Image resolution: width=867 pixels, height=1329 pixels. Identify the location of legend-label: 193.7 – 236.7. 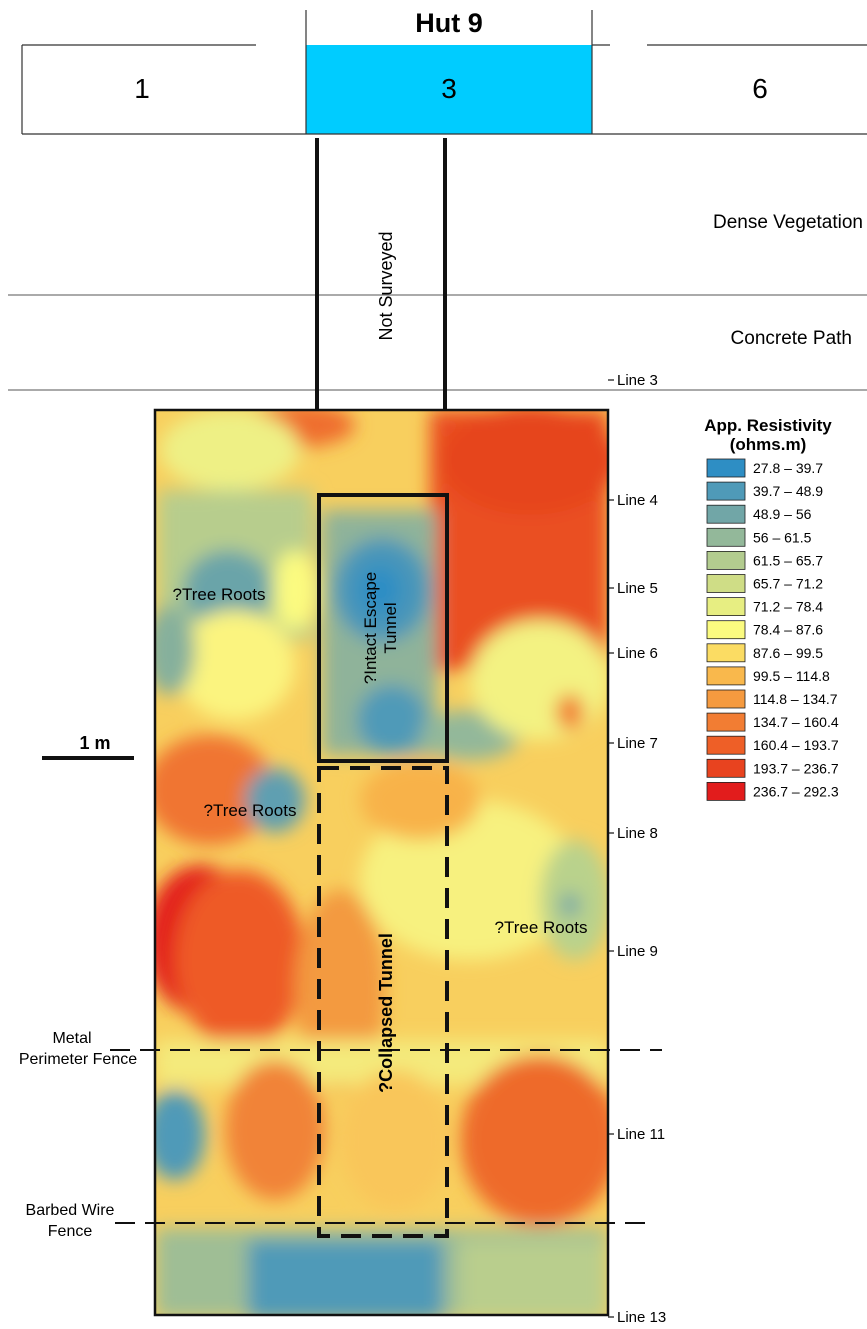
(796, 768).